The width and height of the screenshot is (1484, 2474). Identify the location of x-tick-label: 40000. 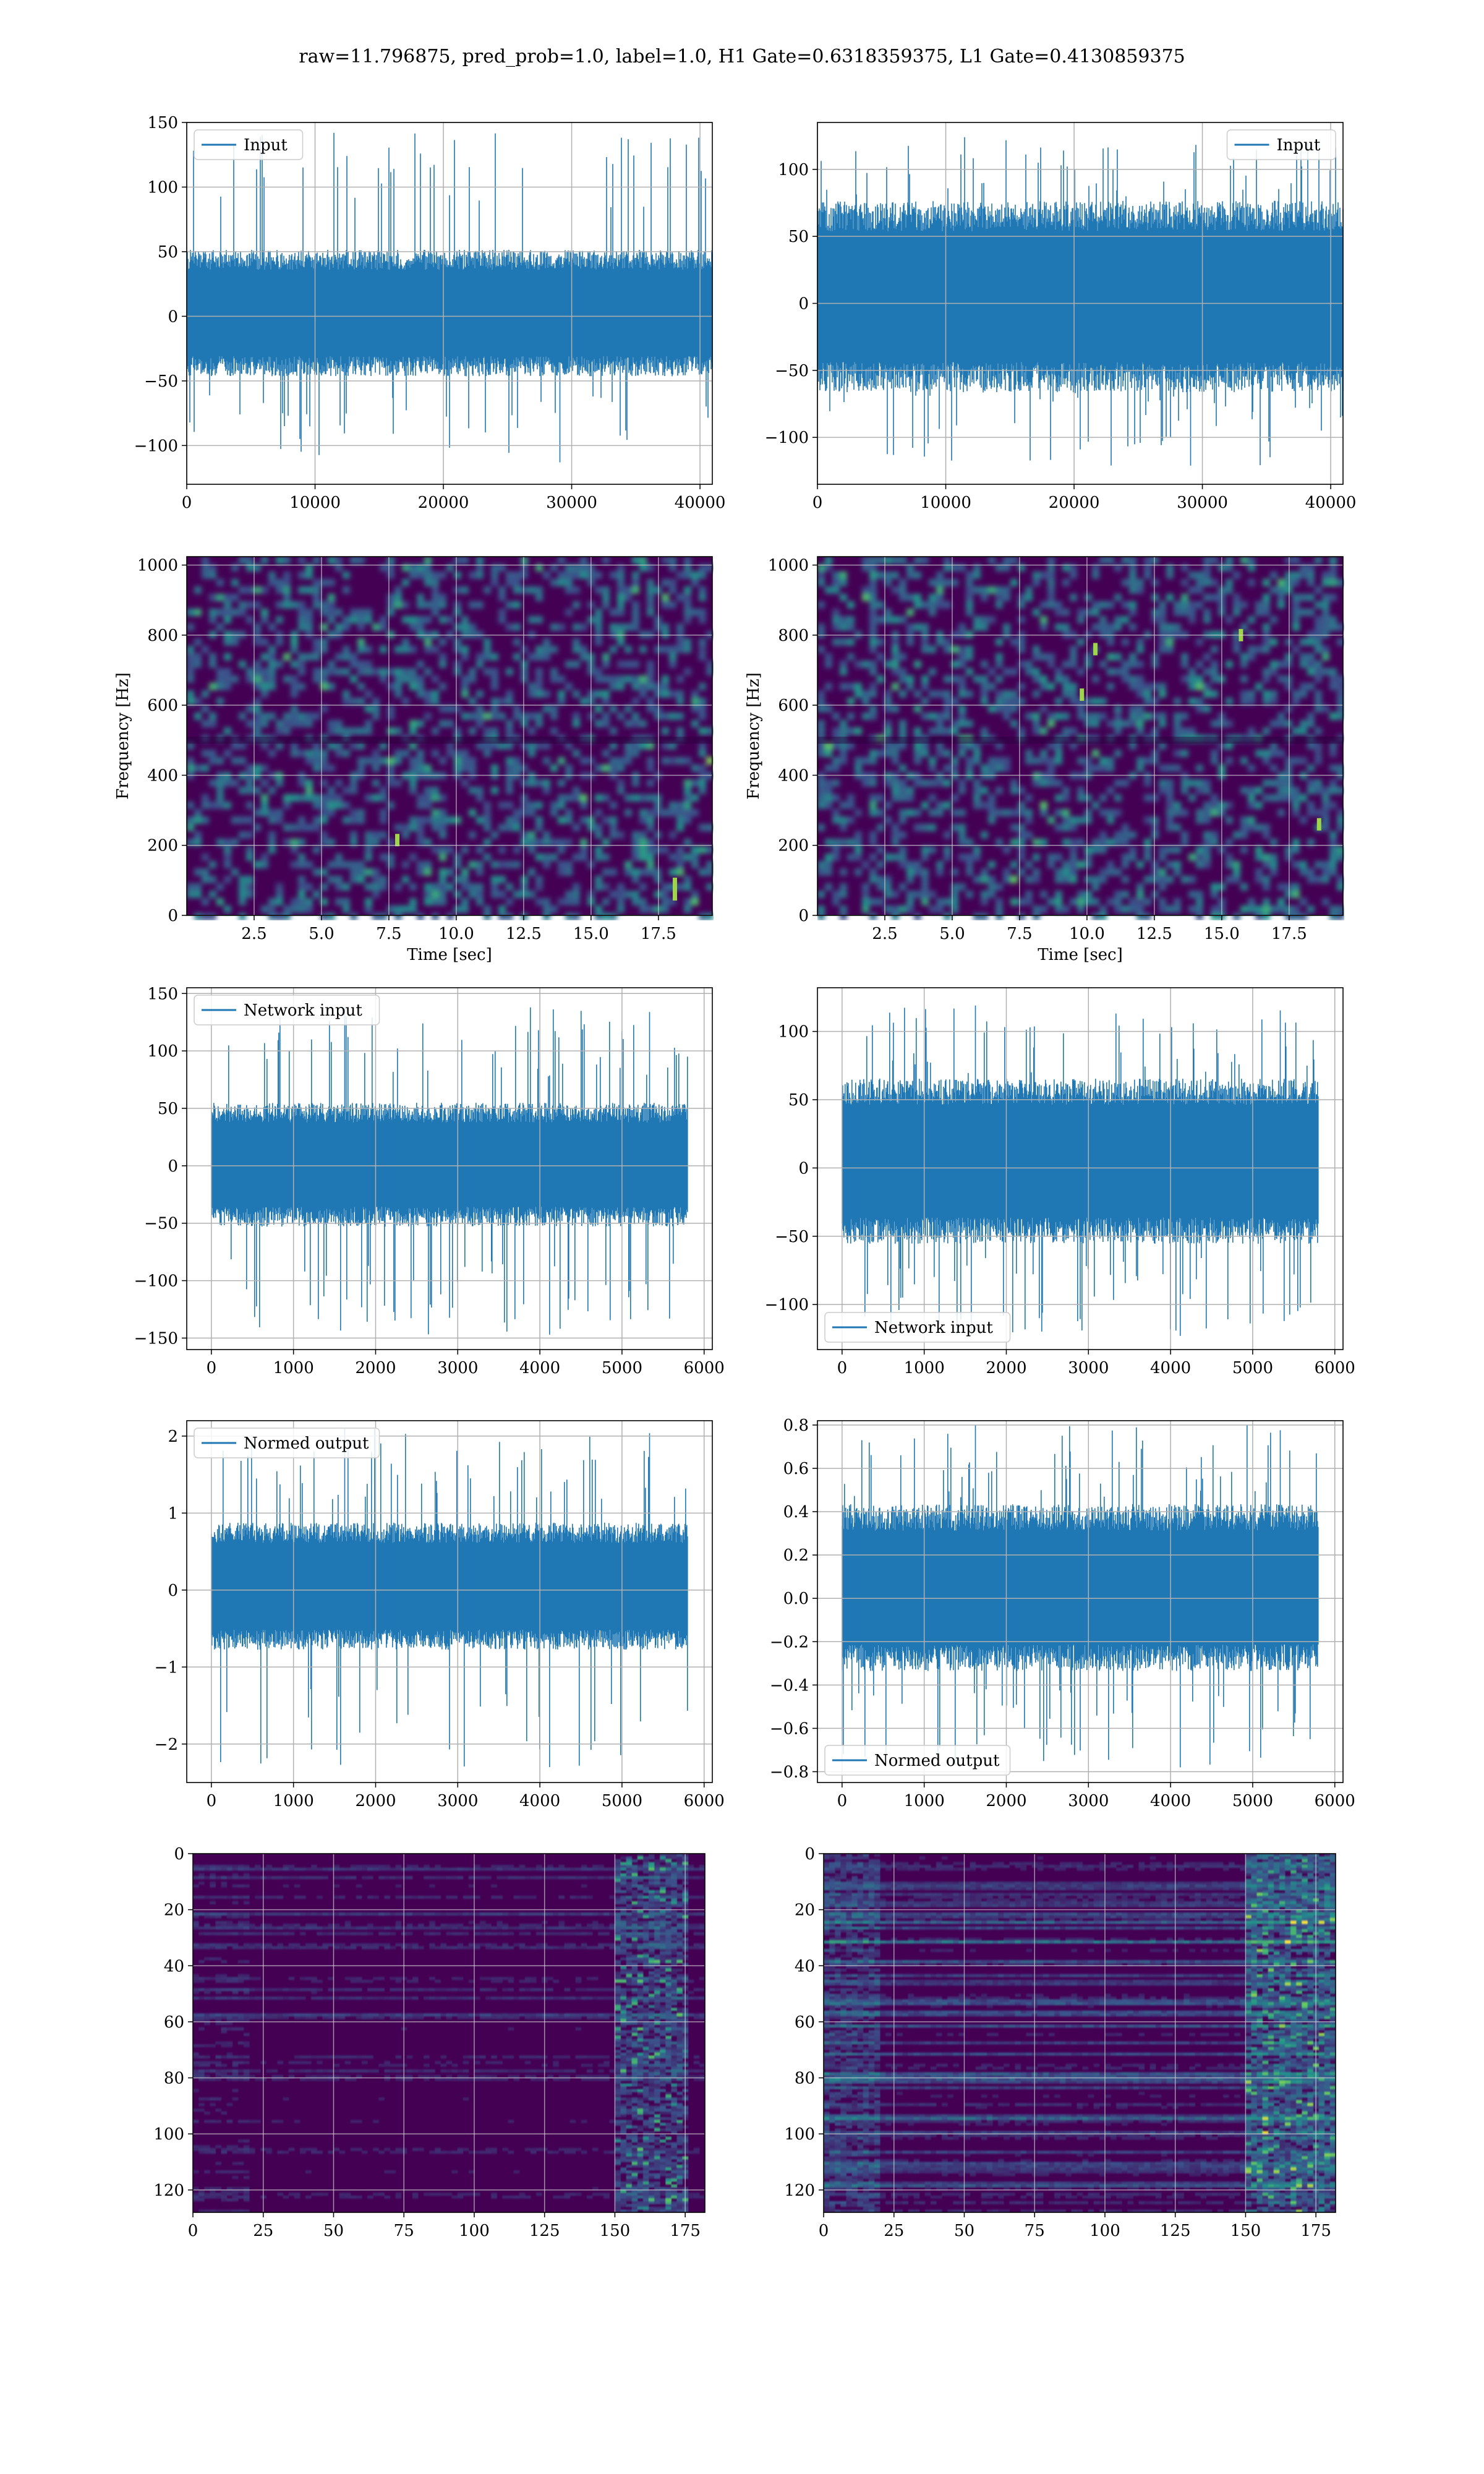
(1331, 503).